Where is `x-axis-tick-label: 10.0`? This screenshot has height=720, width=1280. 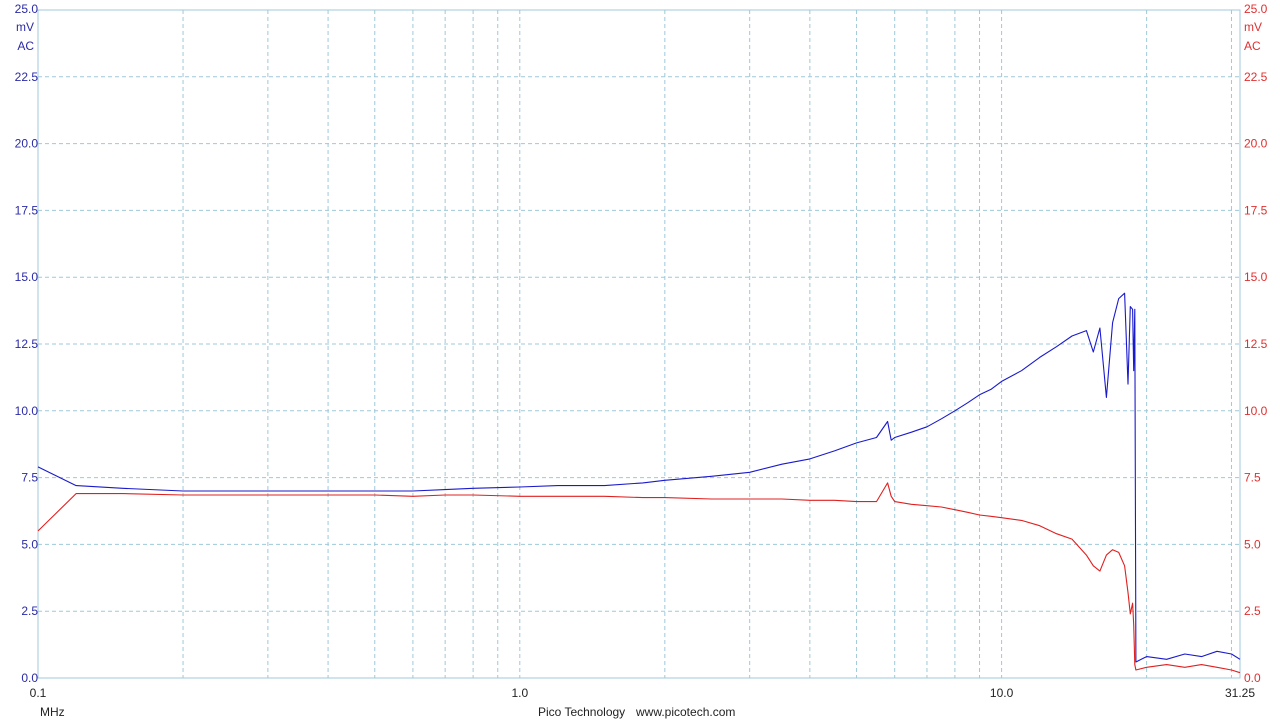
x-axis-tick-label: 10.0 is located at coordinates (1002, 693).